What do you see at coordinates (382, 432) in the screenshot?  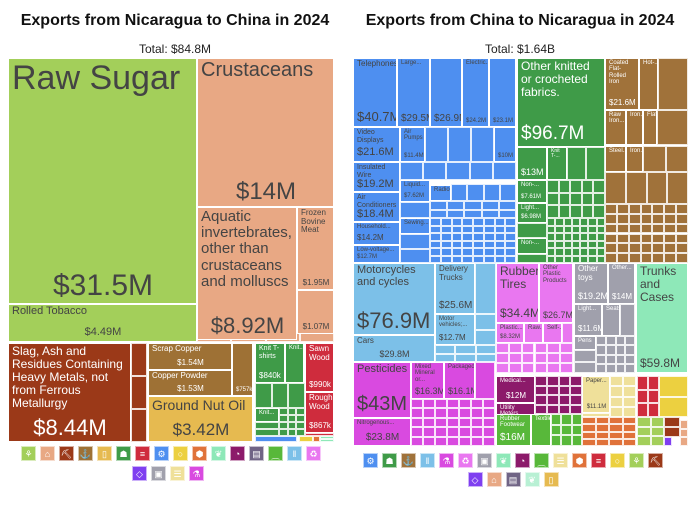 I see `treemap-tile: Nitrogenous... $23.8M` at bounding box center [382, 432].